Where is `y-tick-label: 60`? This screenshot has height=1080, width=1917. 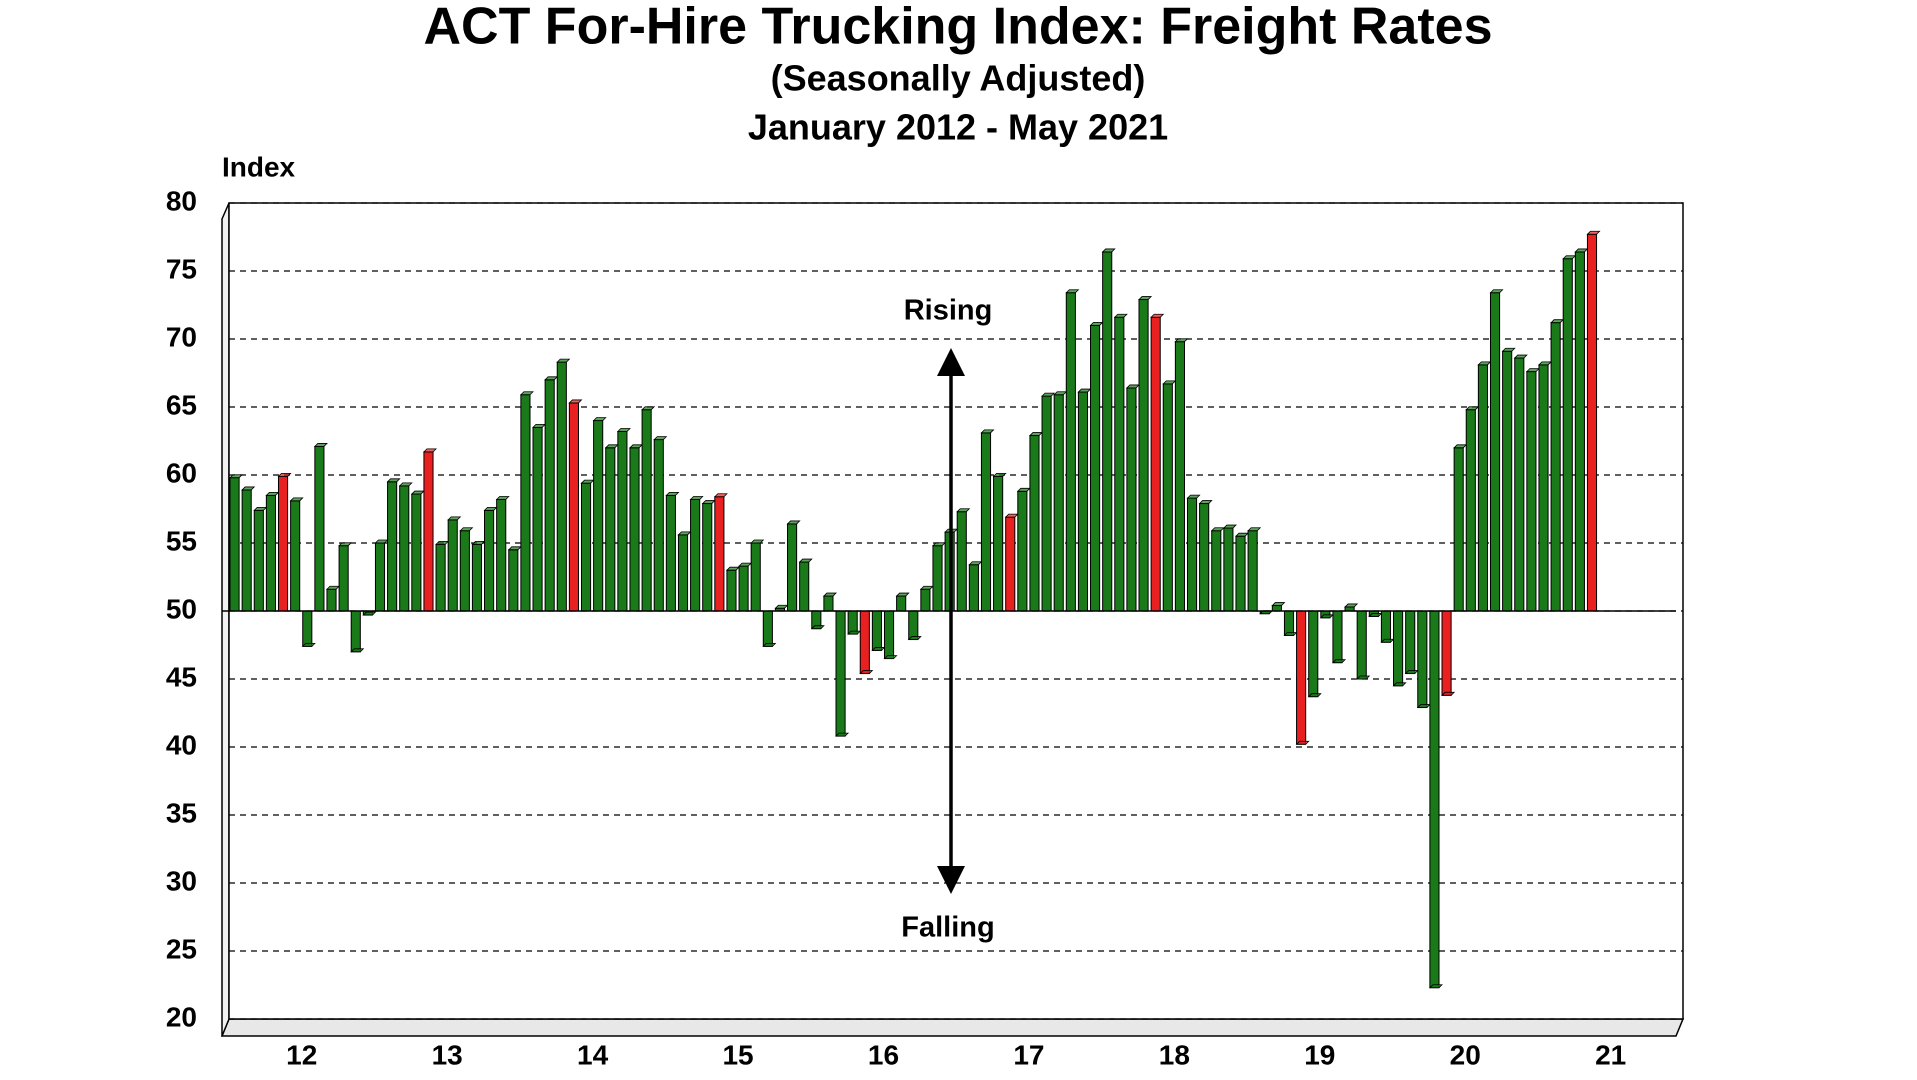
y-tick-label: 60 is located at coordinates (181, 472).